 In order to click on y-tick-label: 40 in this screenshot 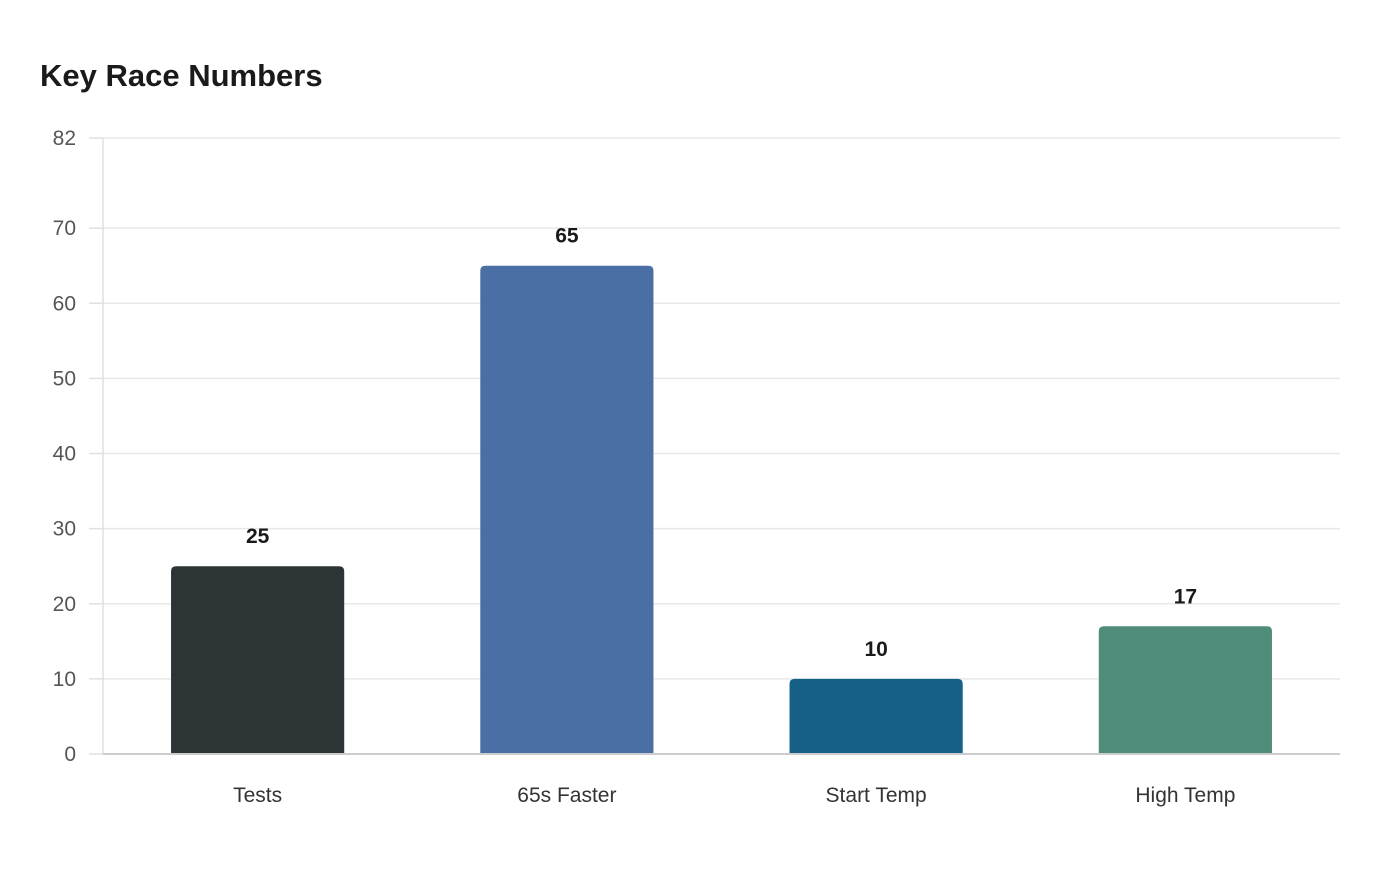, I will do `click(64, 454)`.